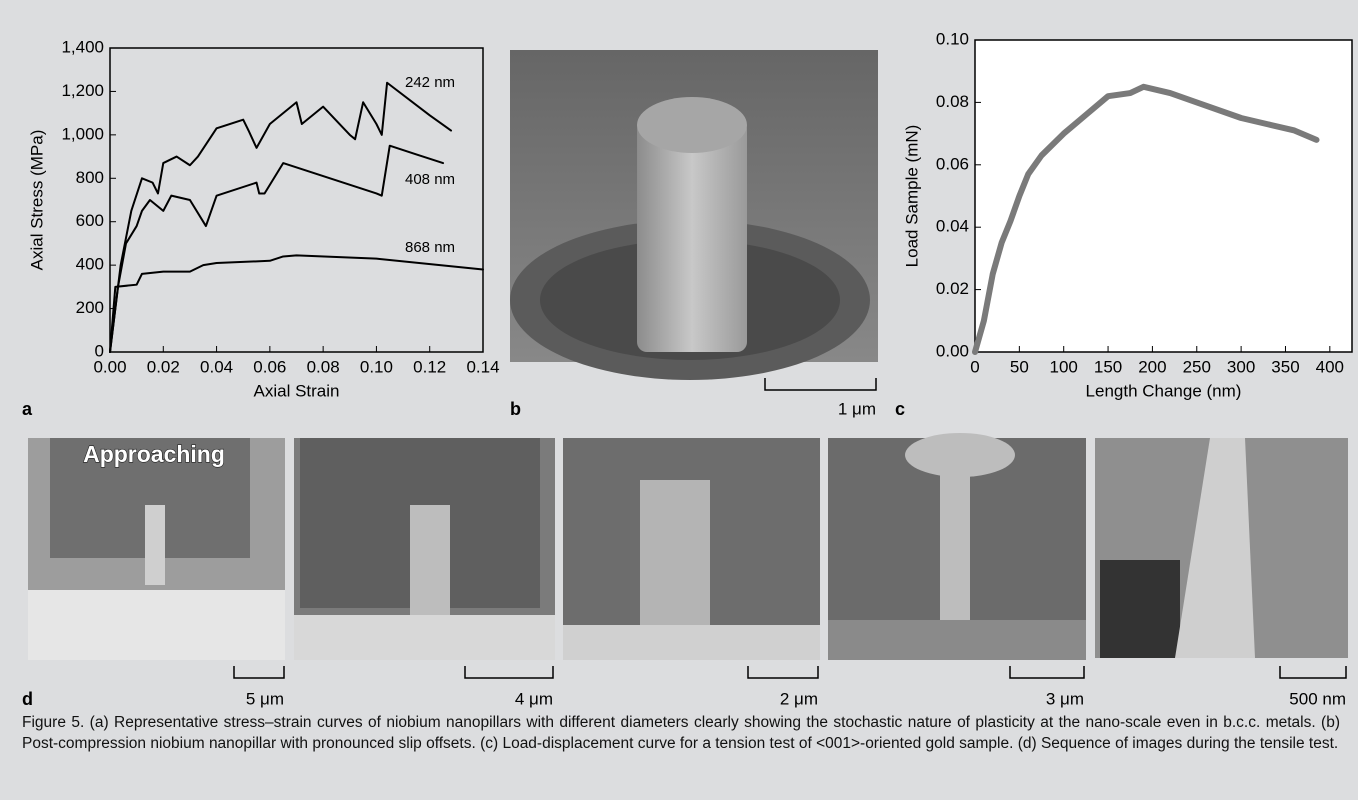 The height and width of the screenshot is (800, 1358). Describe the element at coordinates (90, 307) in the screenshot. I see `y-tick-label: 200` at that location.